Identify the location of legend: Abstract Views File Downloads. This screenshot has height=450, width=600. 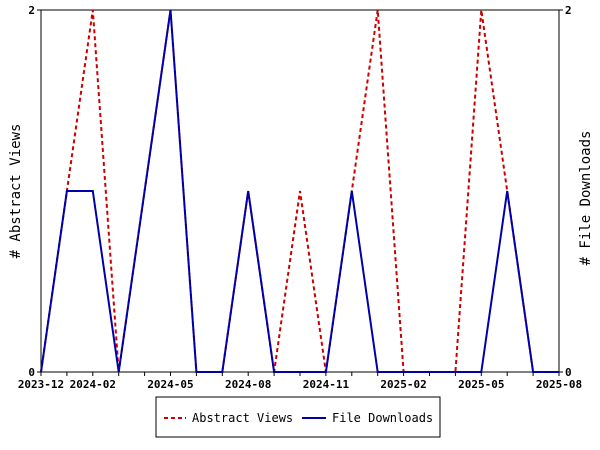
(298, 417).